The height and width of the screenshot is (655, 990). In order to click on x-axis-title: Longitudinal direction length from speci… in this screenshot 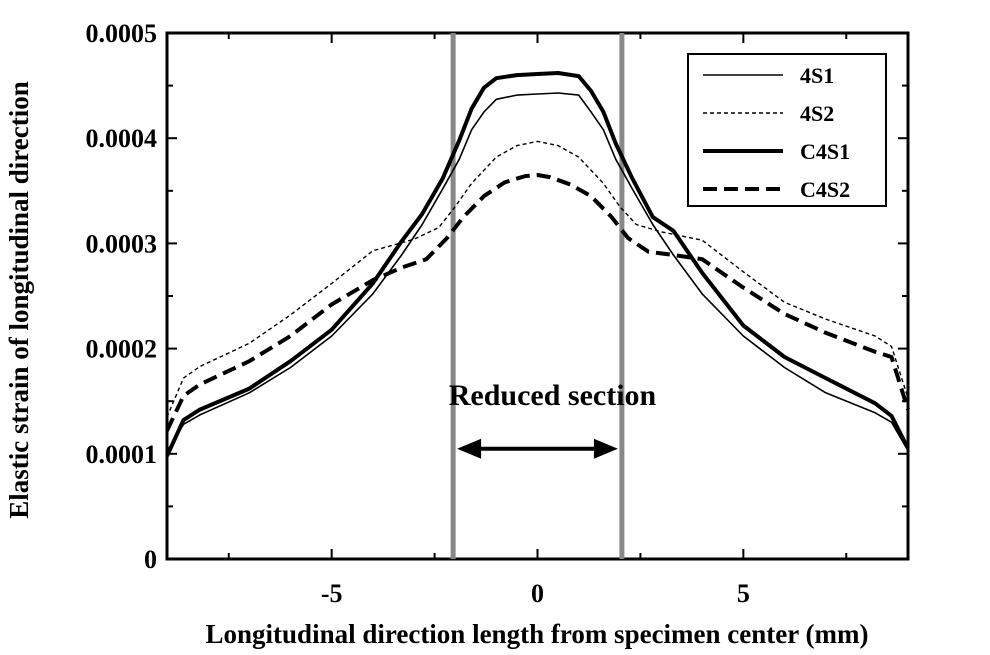, I will do `click(537, 634)`.